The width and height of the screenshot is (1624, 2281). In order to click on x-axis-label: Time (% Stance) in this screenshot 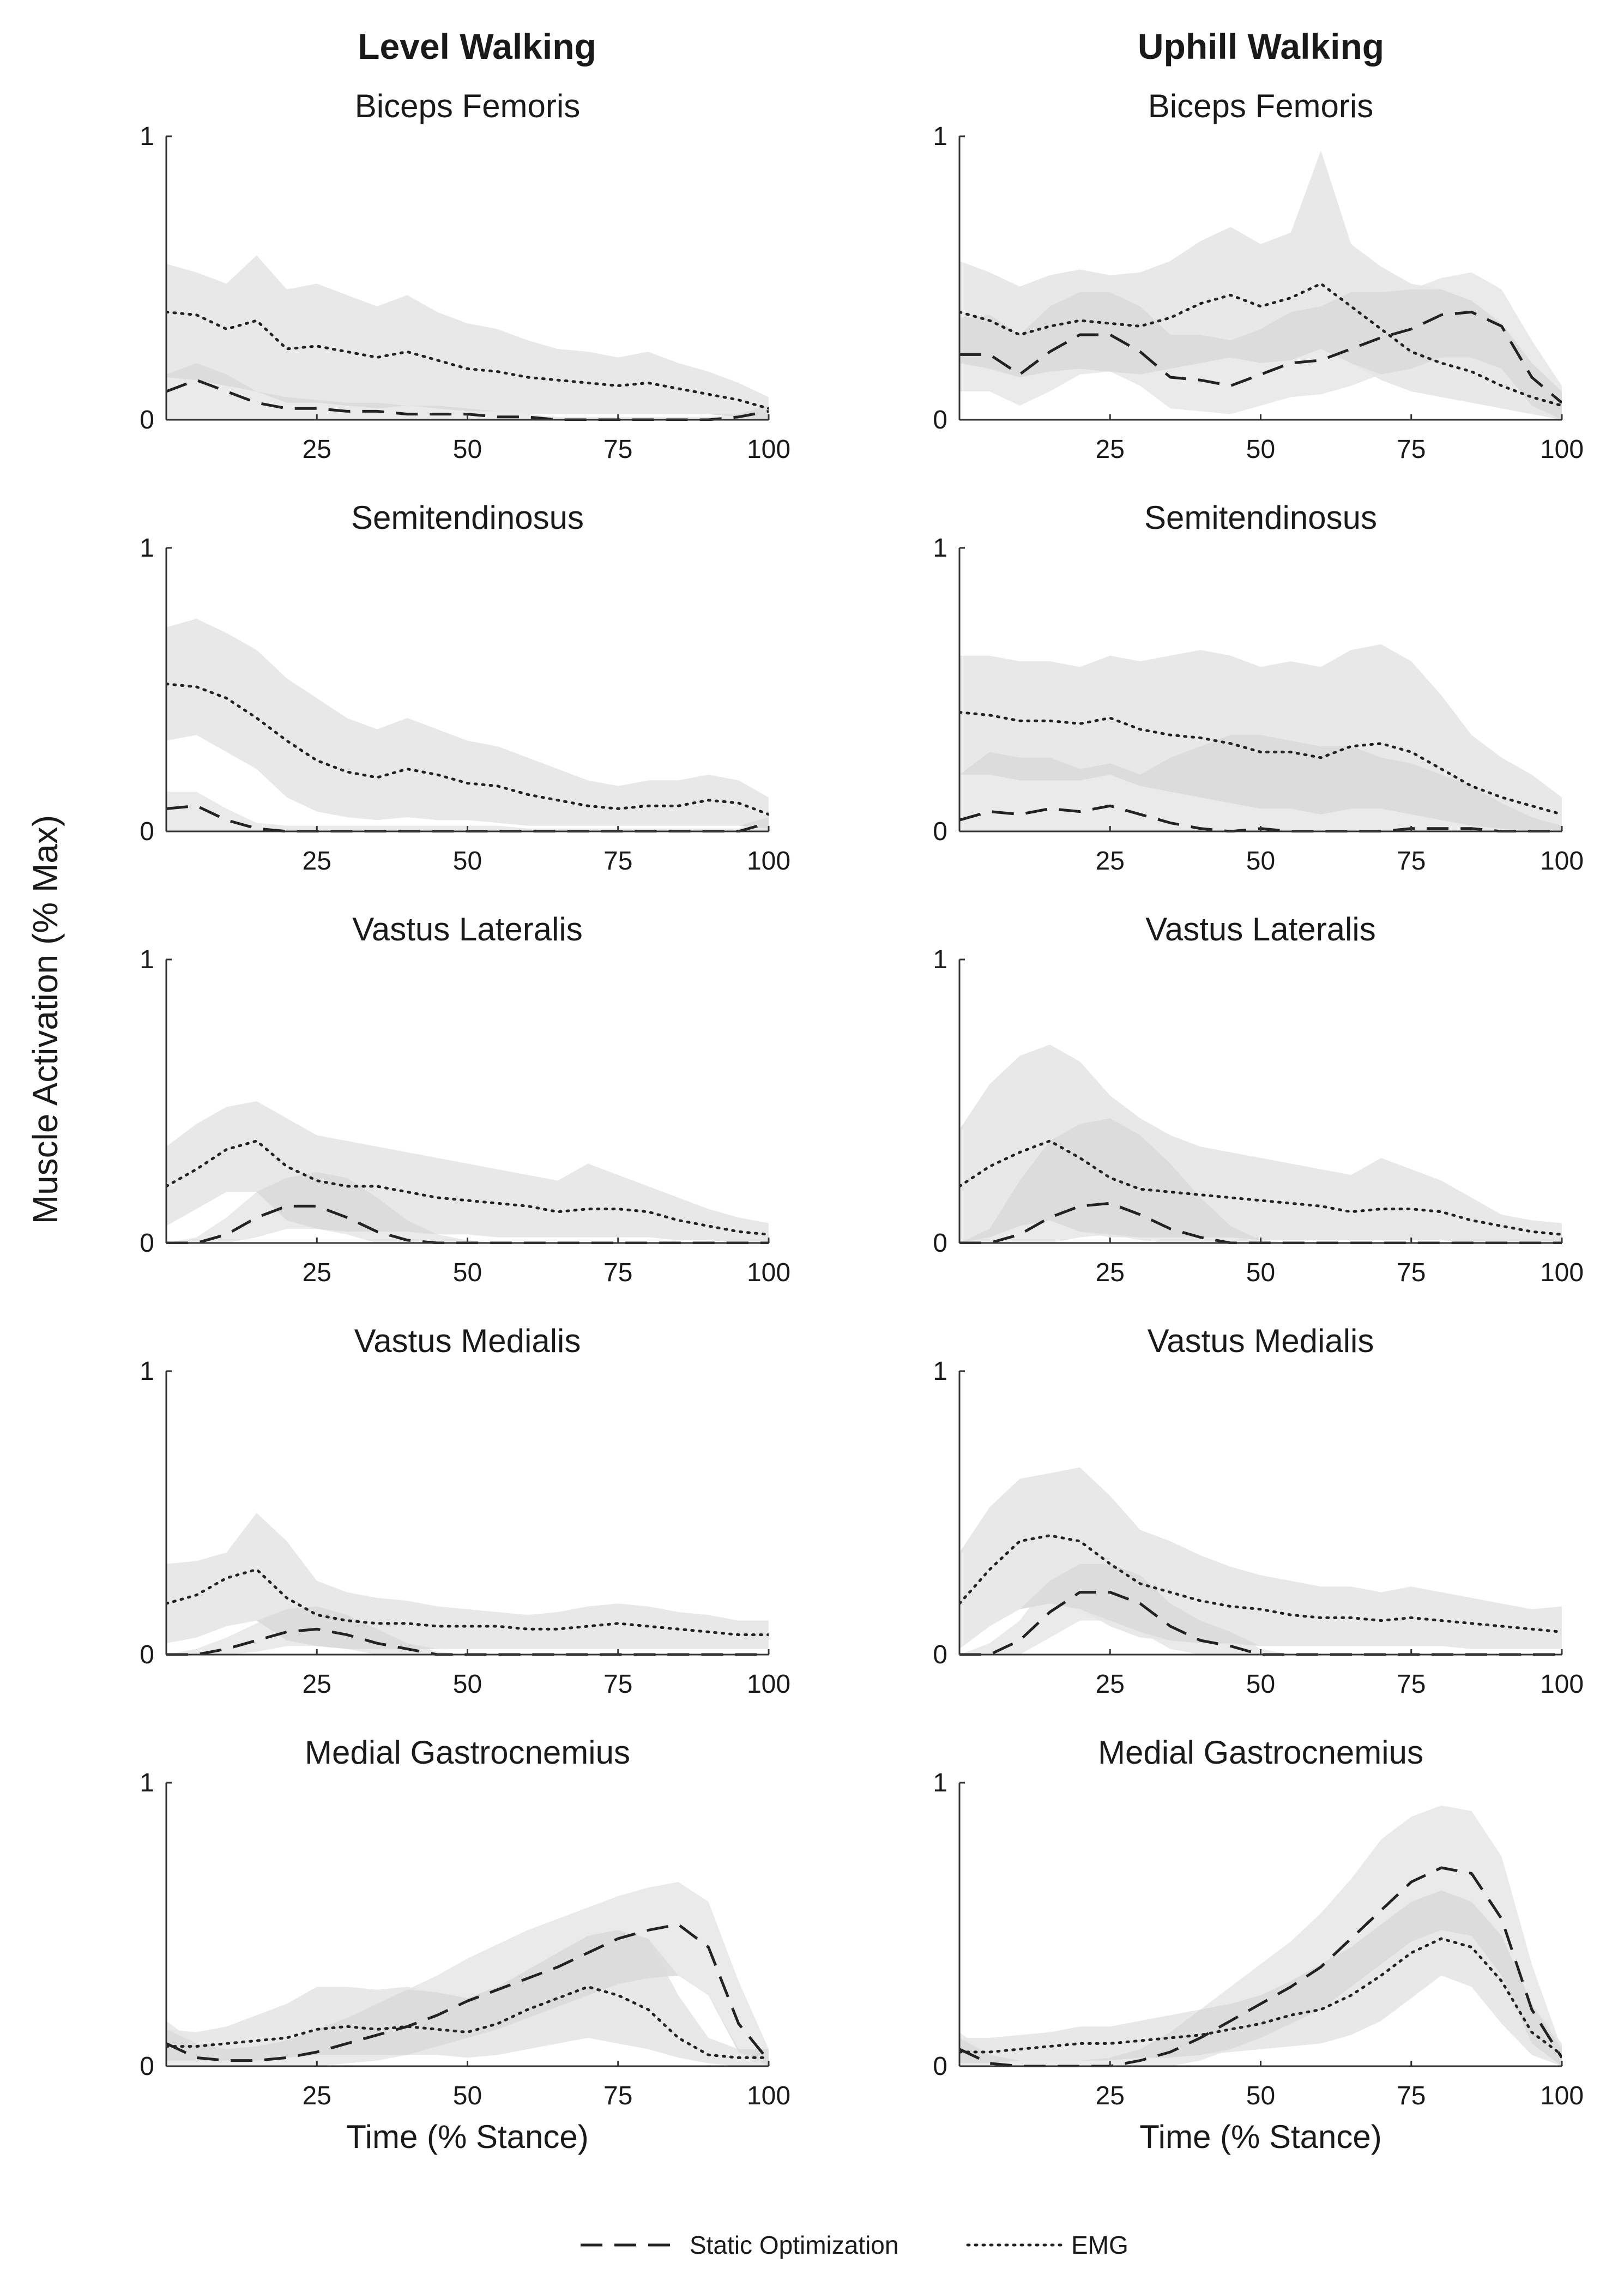, I will do `click(1260, 2137)`.